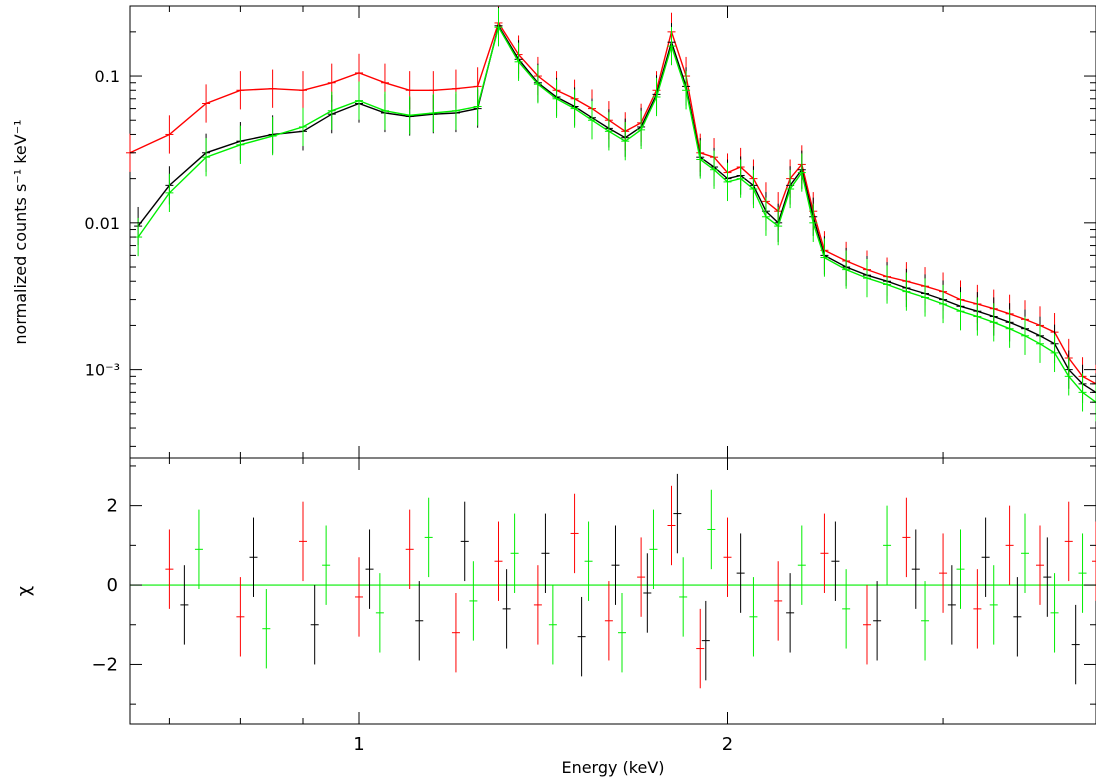 The width and height of the screenshot is (1096, 779). What do you see at coordinates (102, 370) in the screenshot?
I see `spectrum-y-tick-label: 10⁻³` at bounding box center [102, 370].